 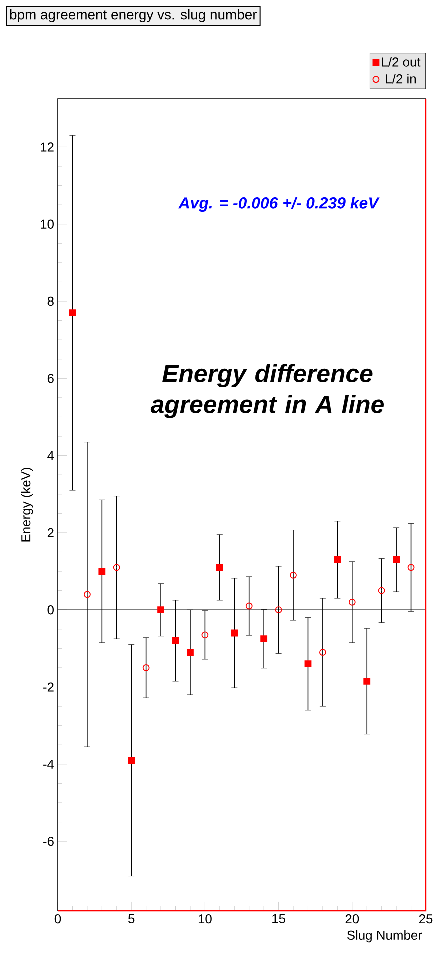 I want to click on y-tick-label: 4, so click(x=51, y=455).